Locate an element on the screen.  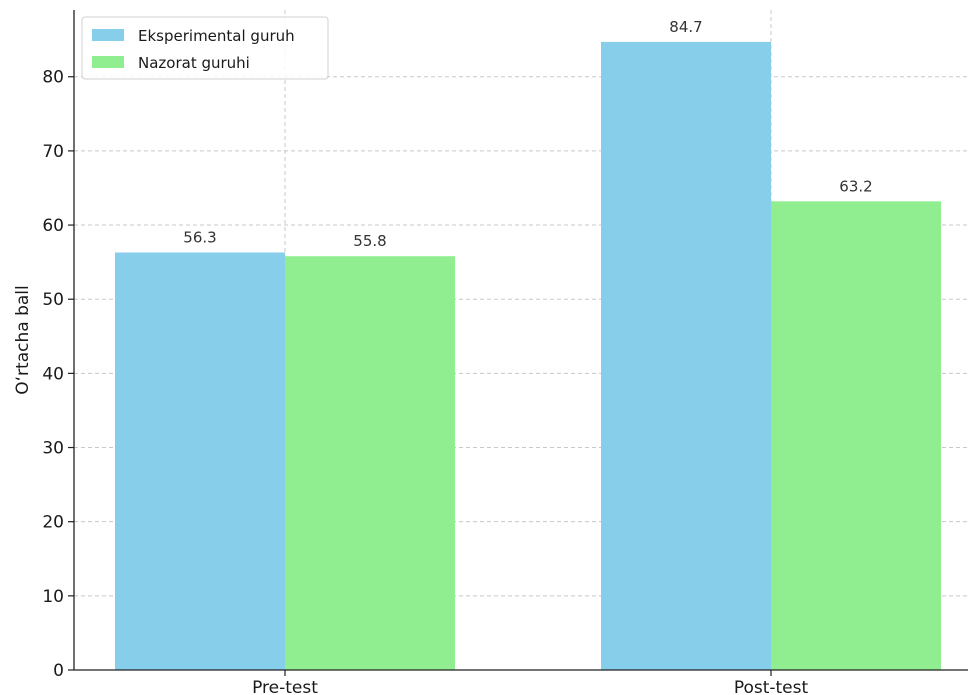
legend: Eksperimental guruh Nazorat guruhi is located at coordinates (205, 48).